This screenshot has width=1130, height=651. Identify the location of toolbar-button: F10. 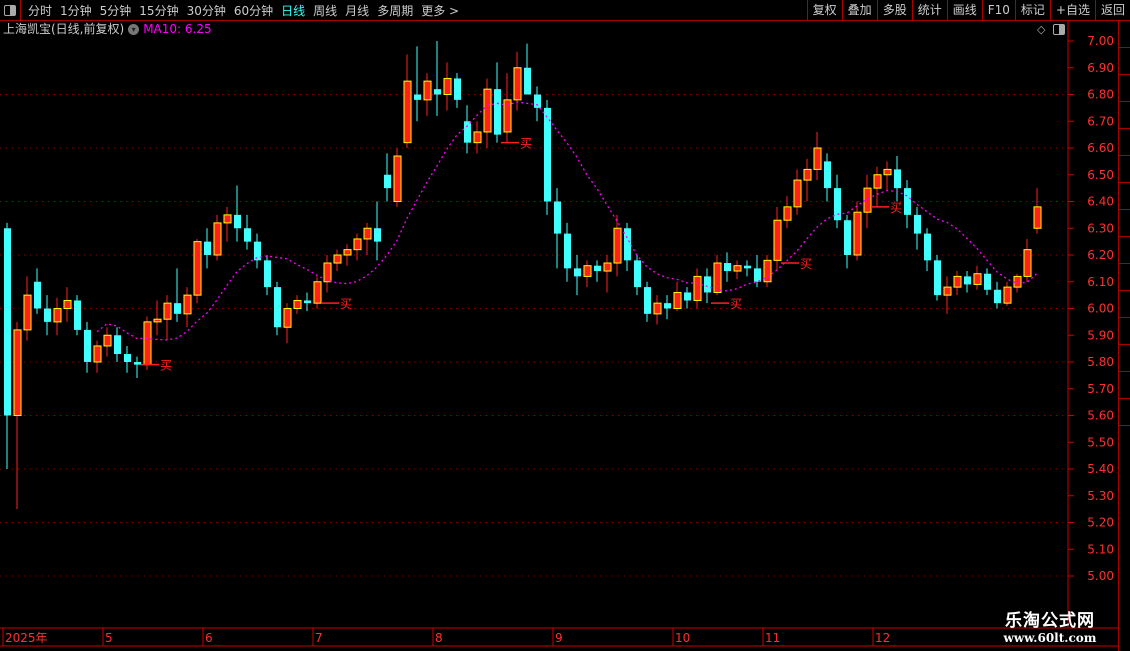
(998, 10).